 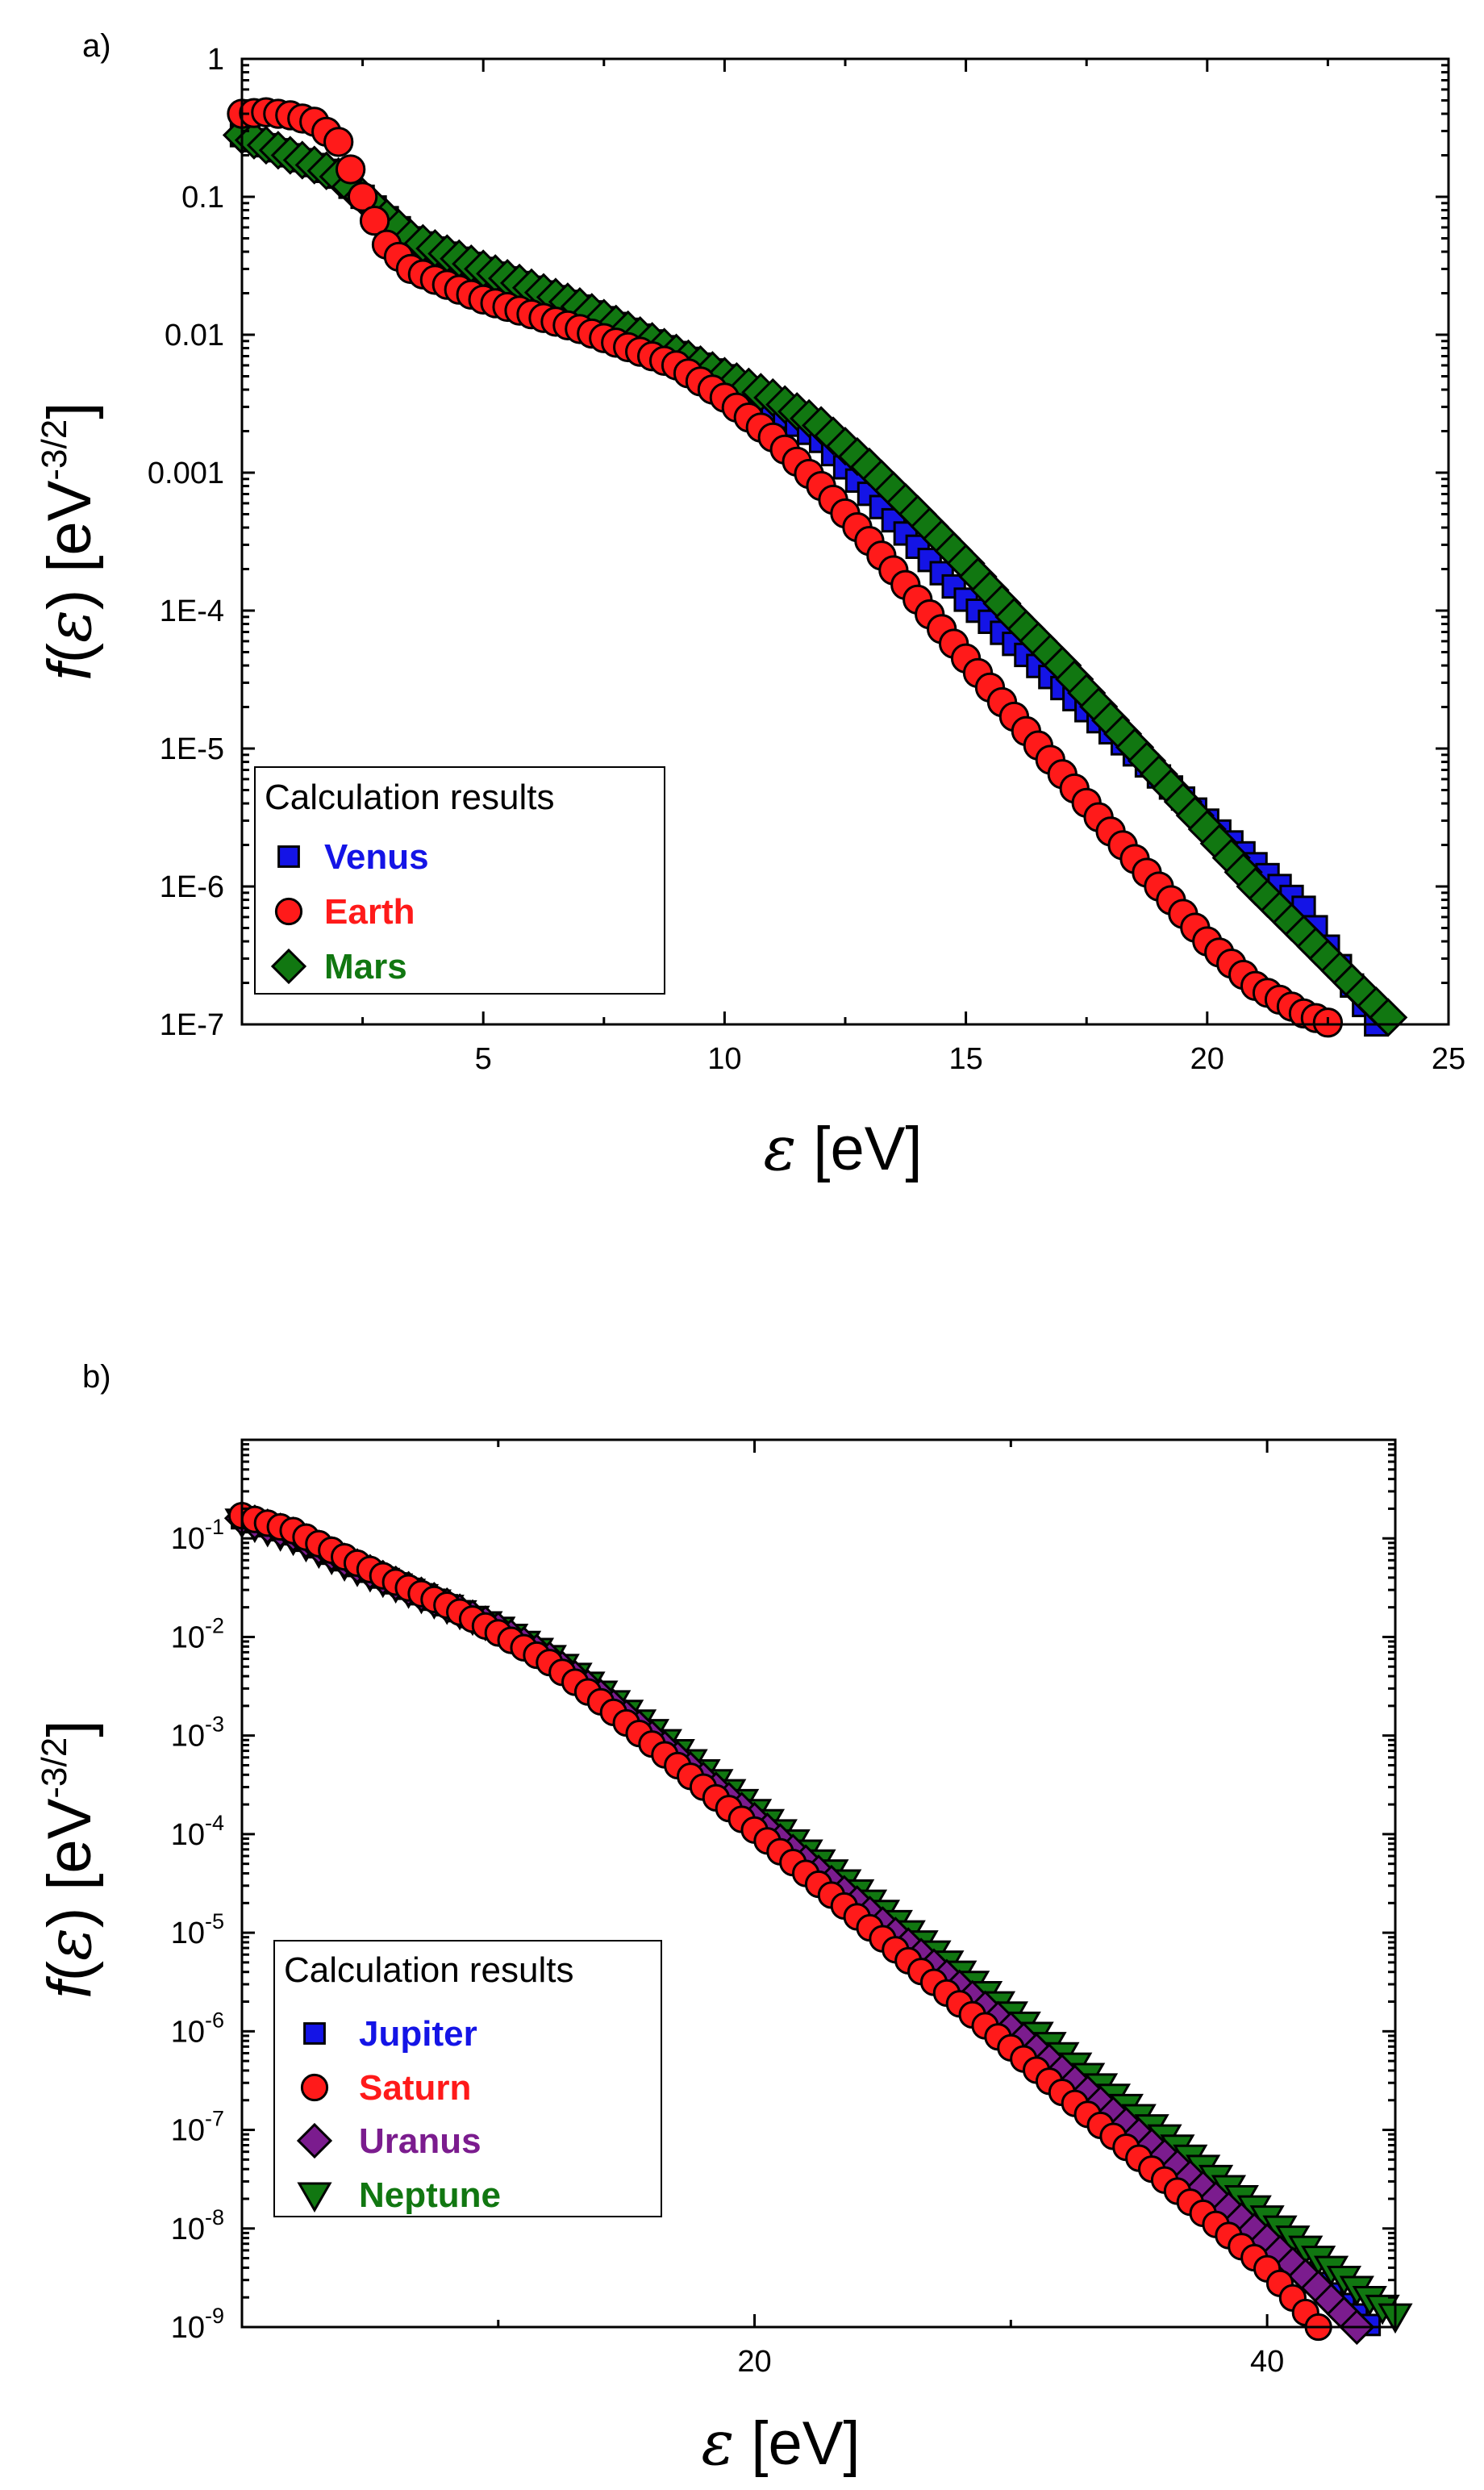 I want to click on legend-marker-earth, so click(x=289, y=911).